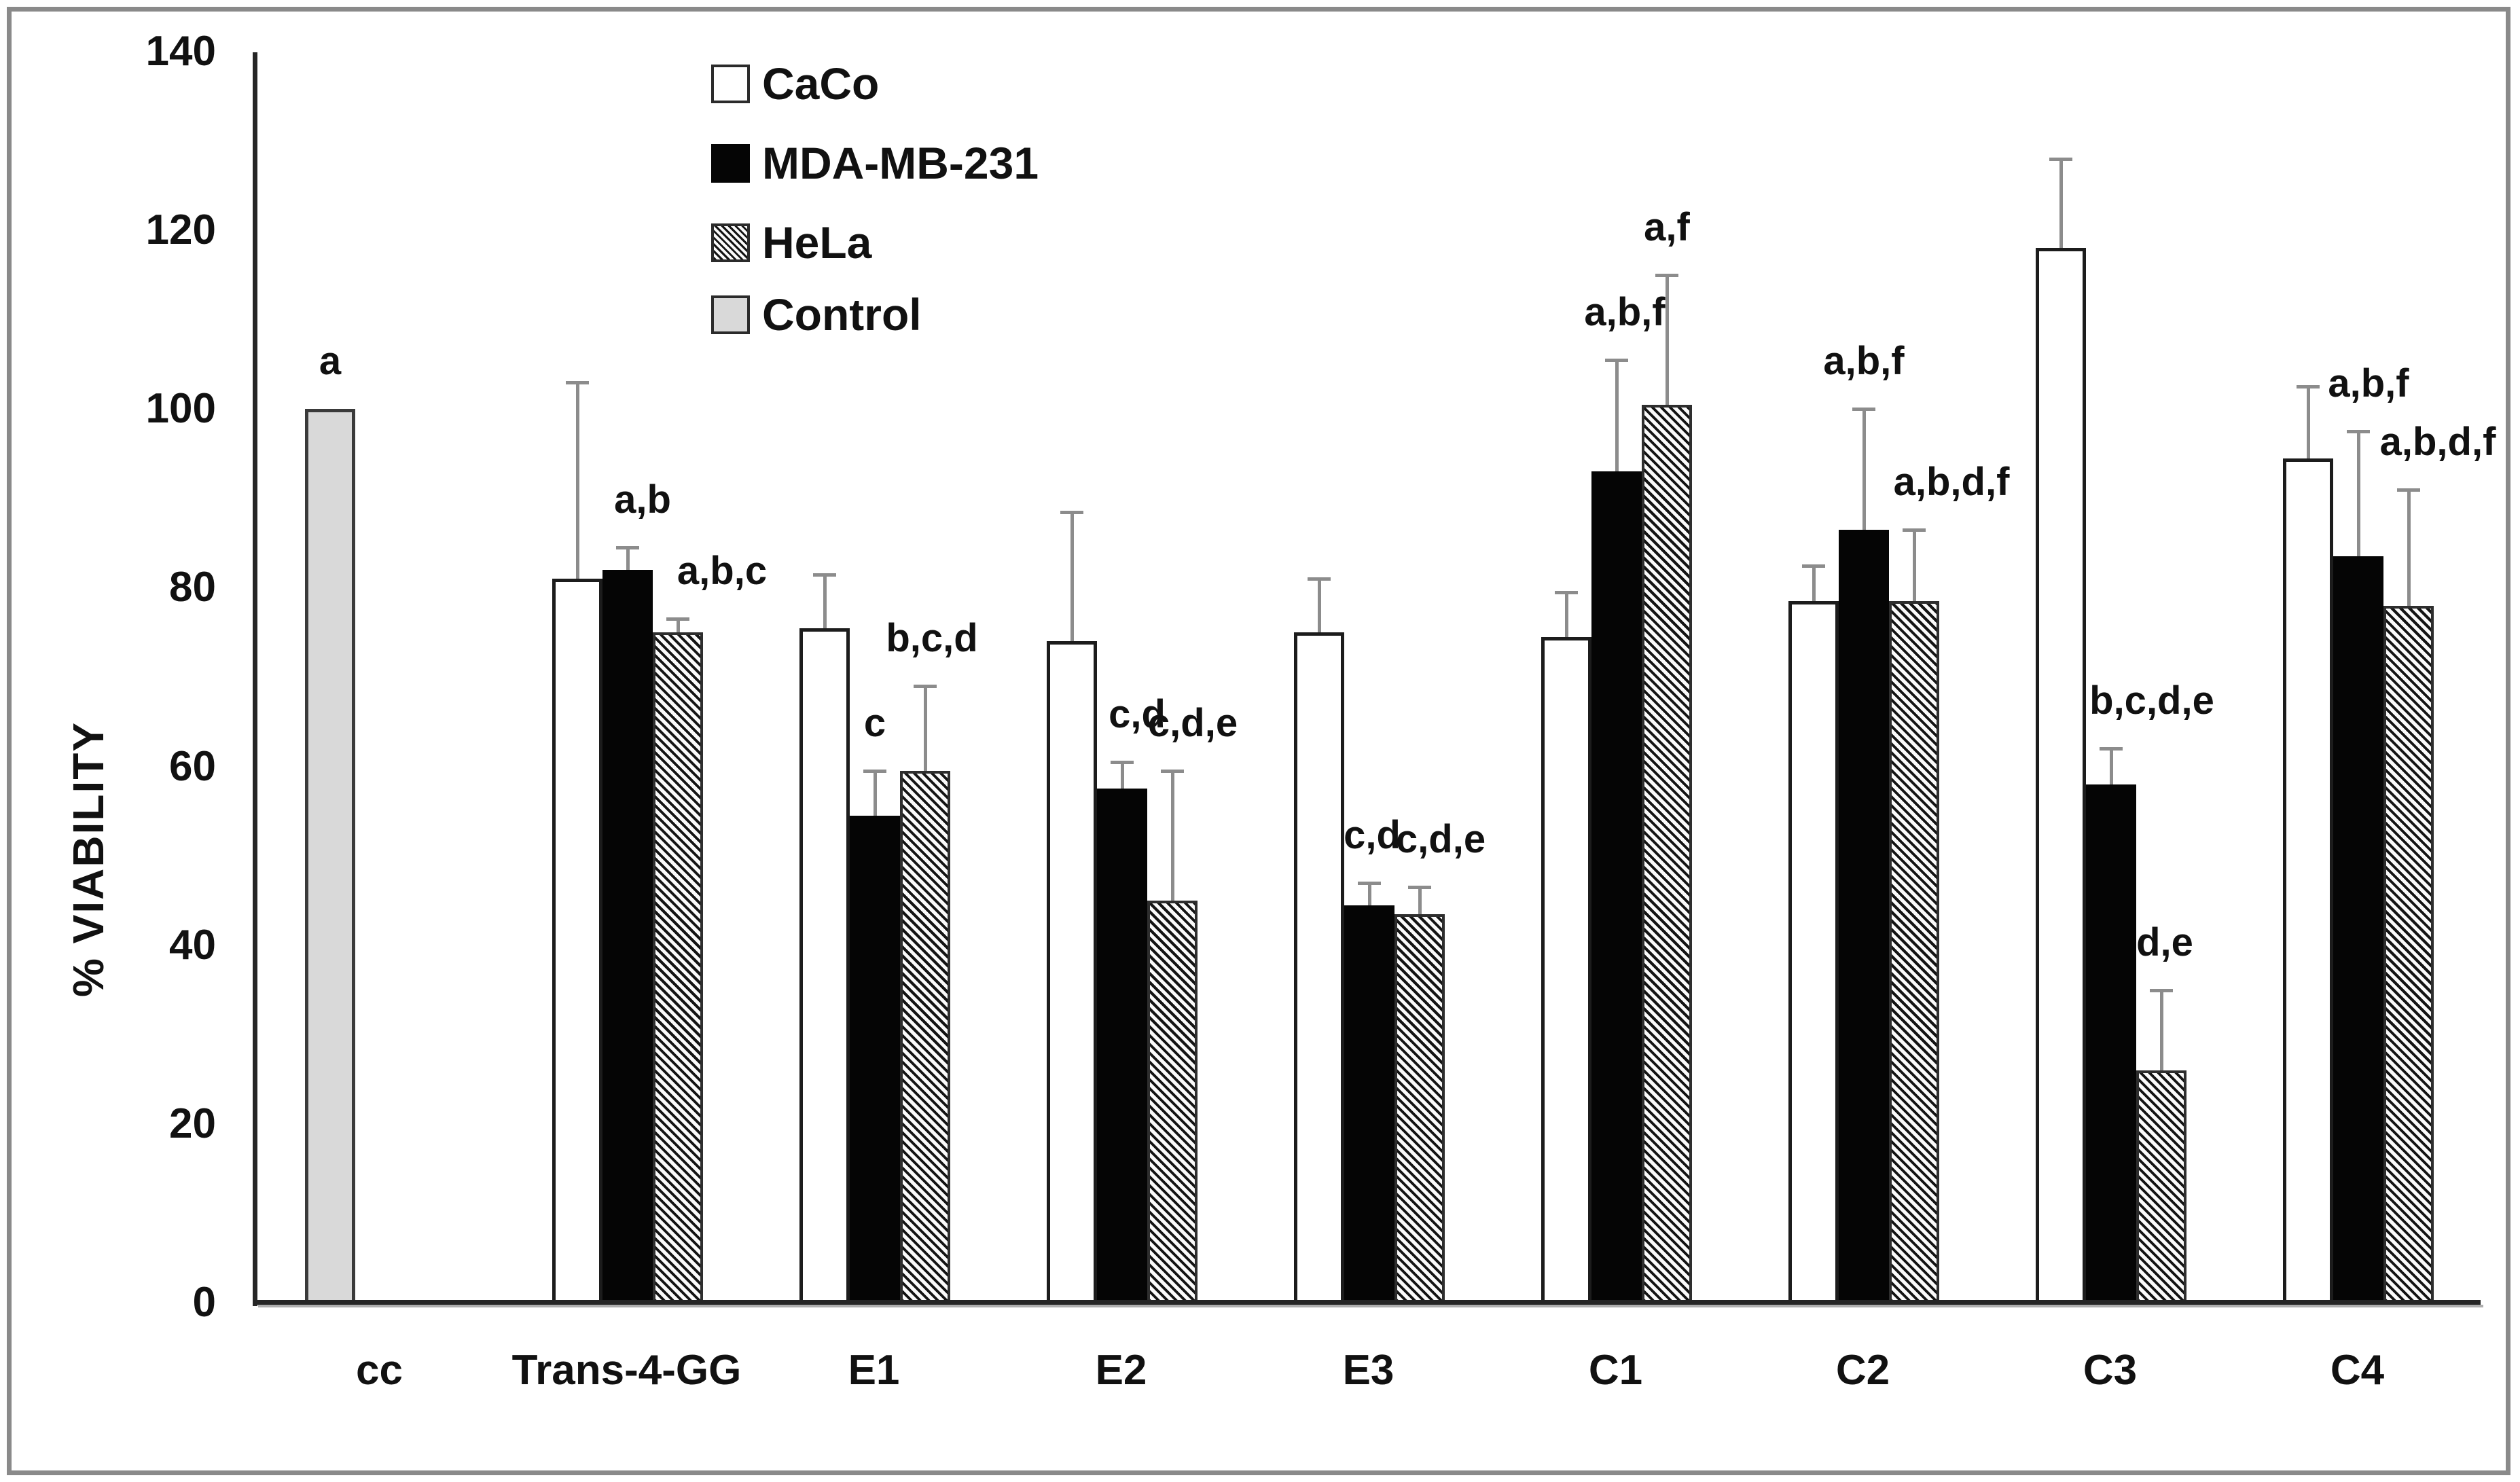  I want to click on y-tick-label-140: 140, so click(180, 51).